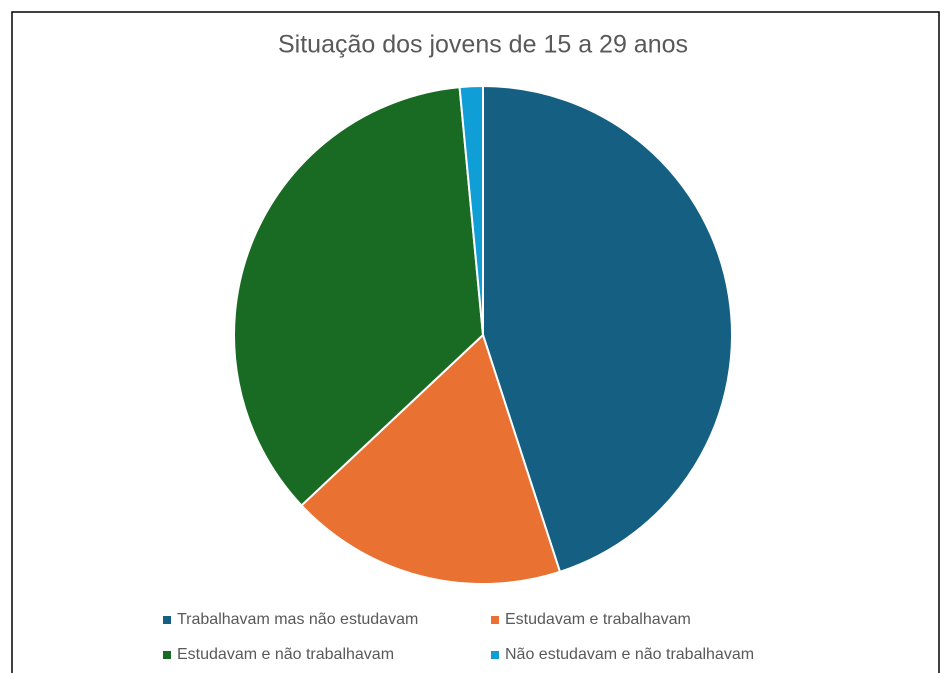 The height and width of the screenshot is (673, 948). What do you see at coordinates (285, 654) in the screenshot?
I see `legend-label: Estudavam e não trabalhavam` at bounding box center [285, 654].